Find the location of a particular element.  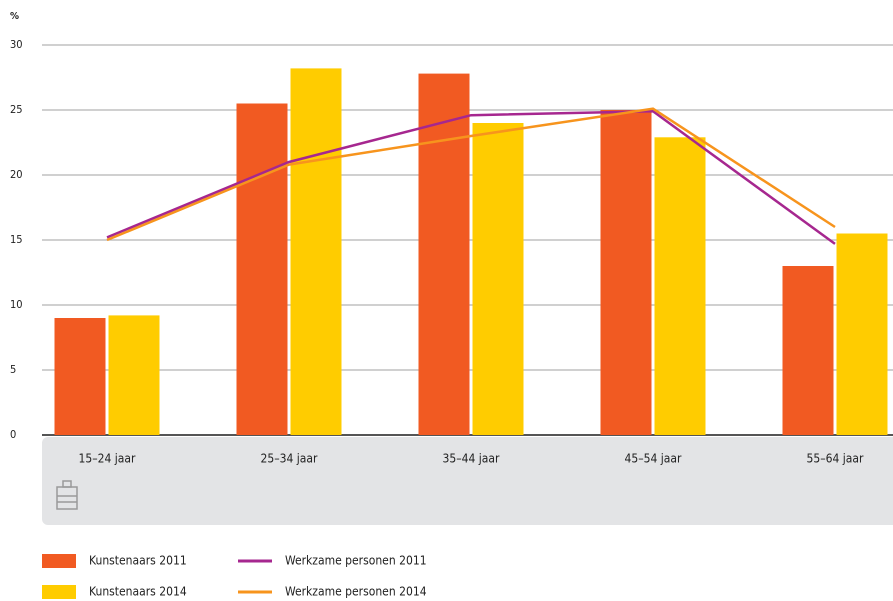

x-tick-label: 55–64 jaar is located at coordinates (836, 459).